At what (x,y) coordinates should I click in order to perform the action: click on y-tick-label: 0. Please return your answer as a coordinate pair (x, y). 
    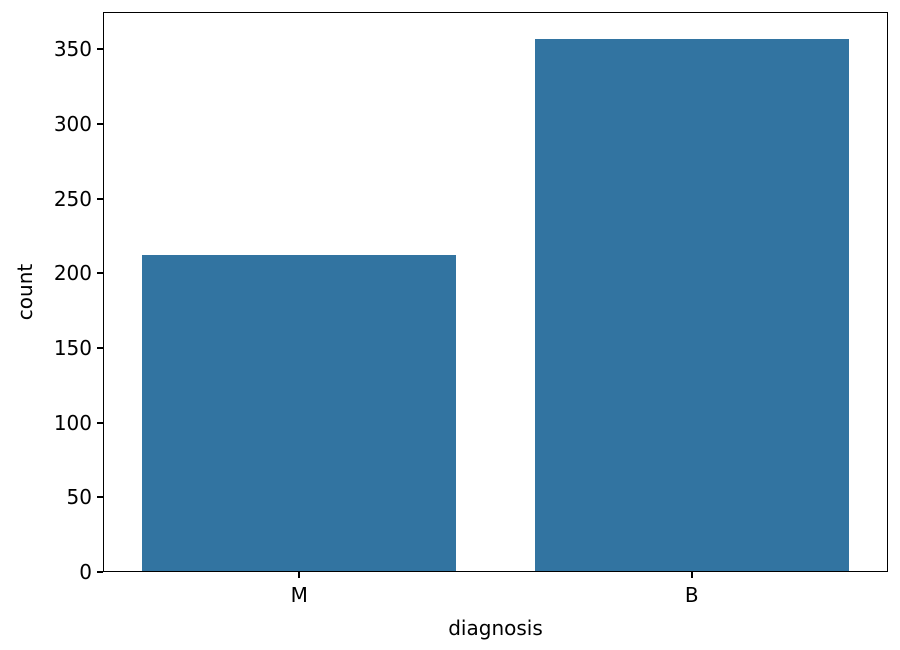
    Looking at the image, I should click on (85, 572).